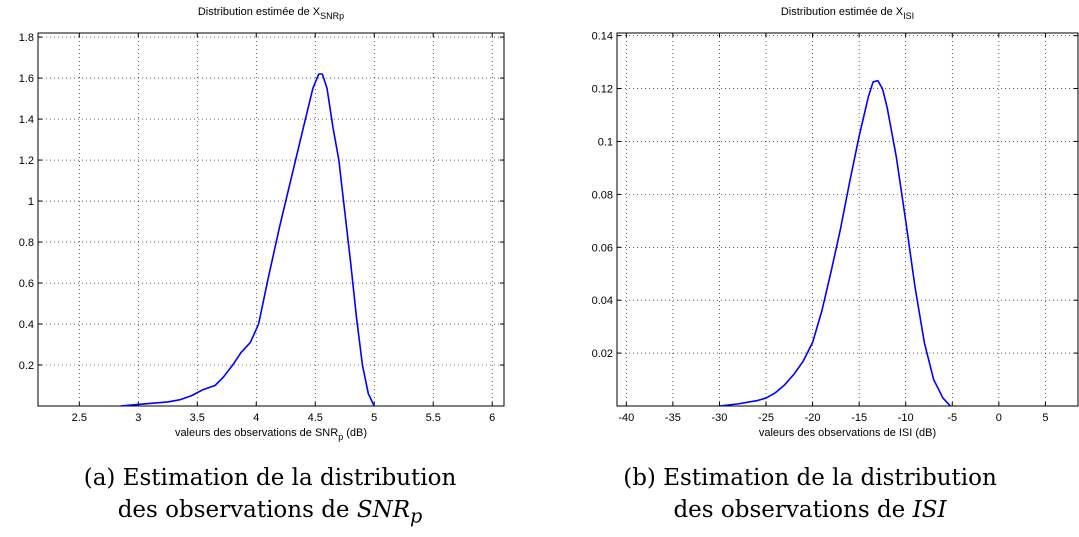 This screenshot has height=537, width=1079. What do you see at coordinates (813, 418) in the screenshot?
I see `x-tick-label-4: -20` at bounding box center [813, 418].